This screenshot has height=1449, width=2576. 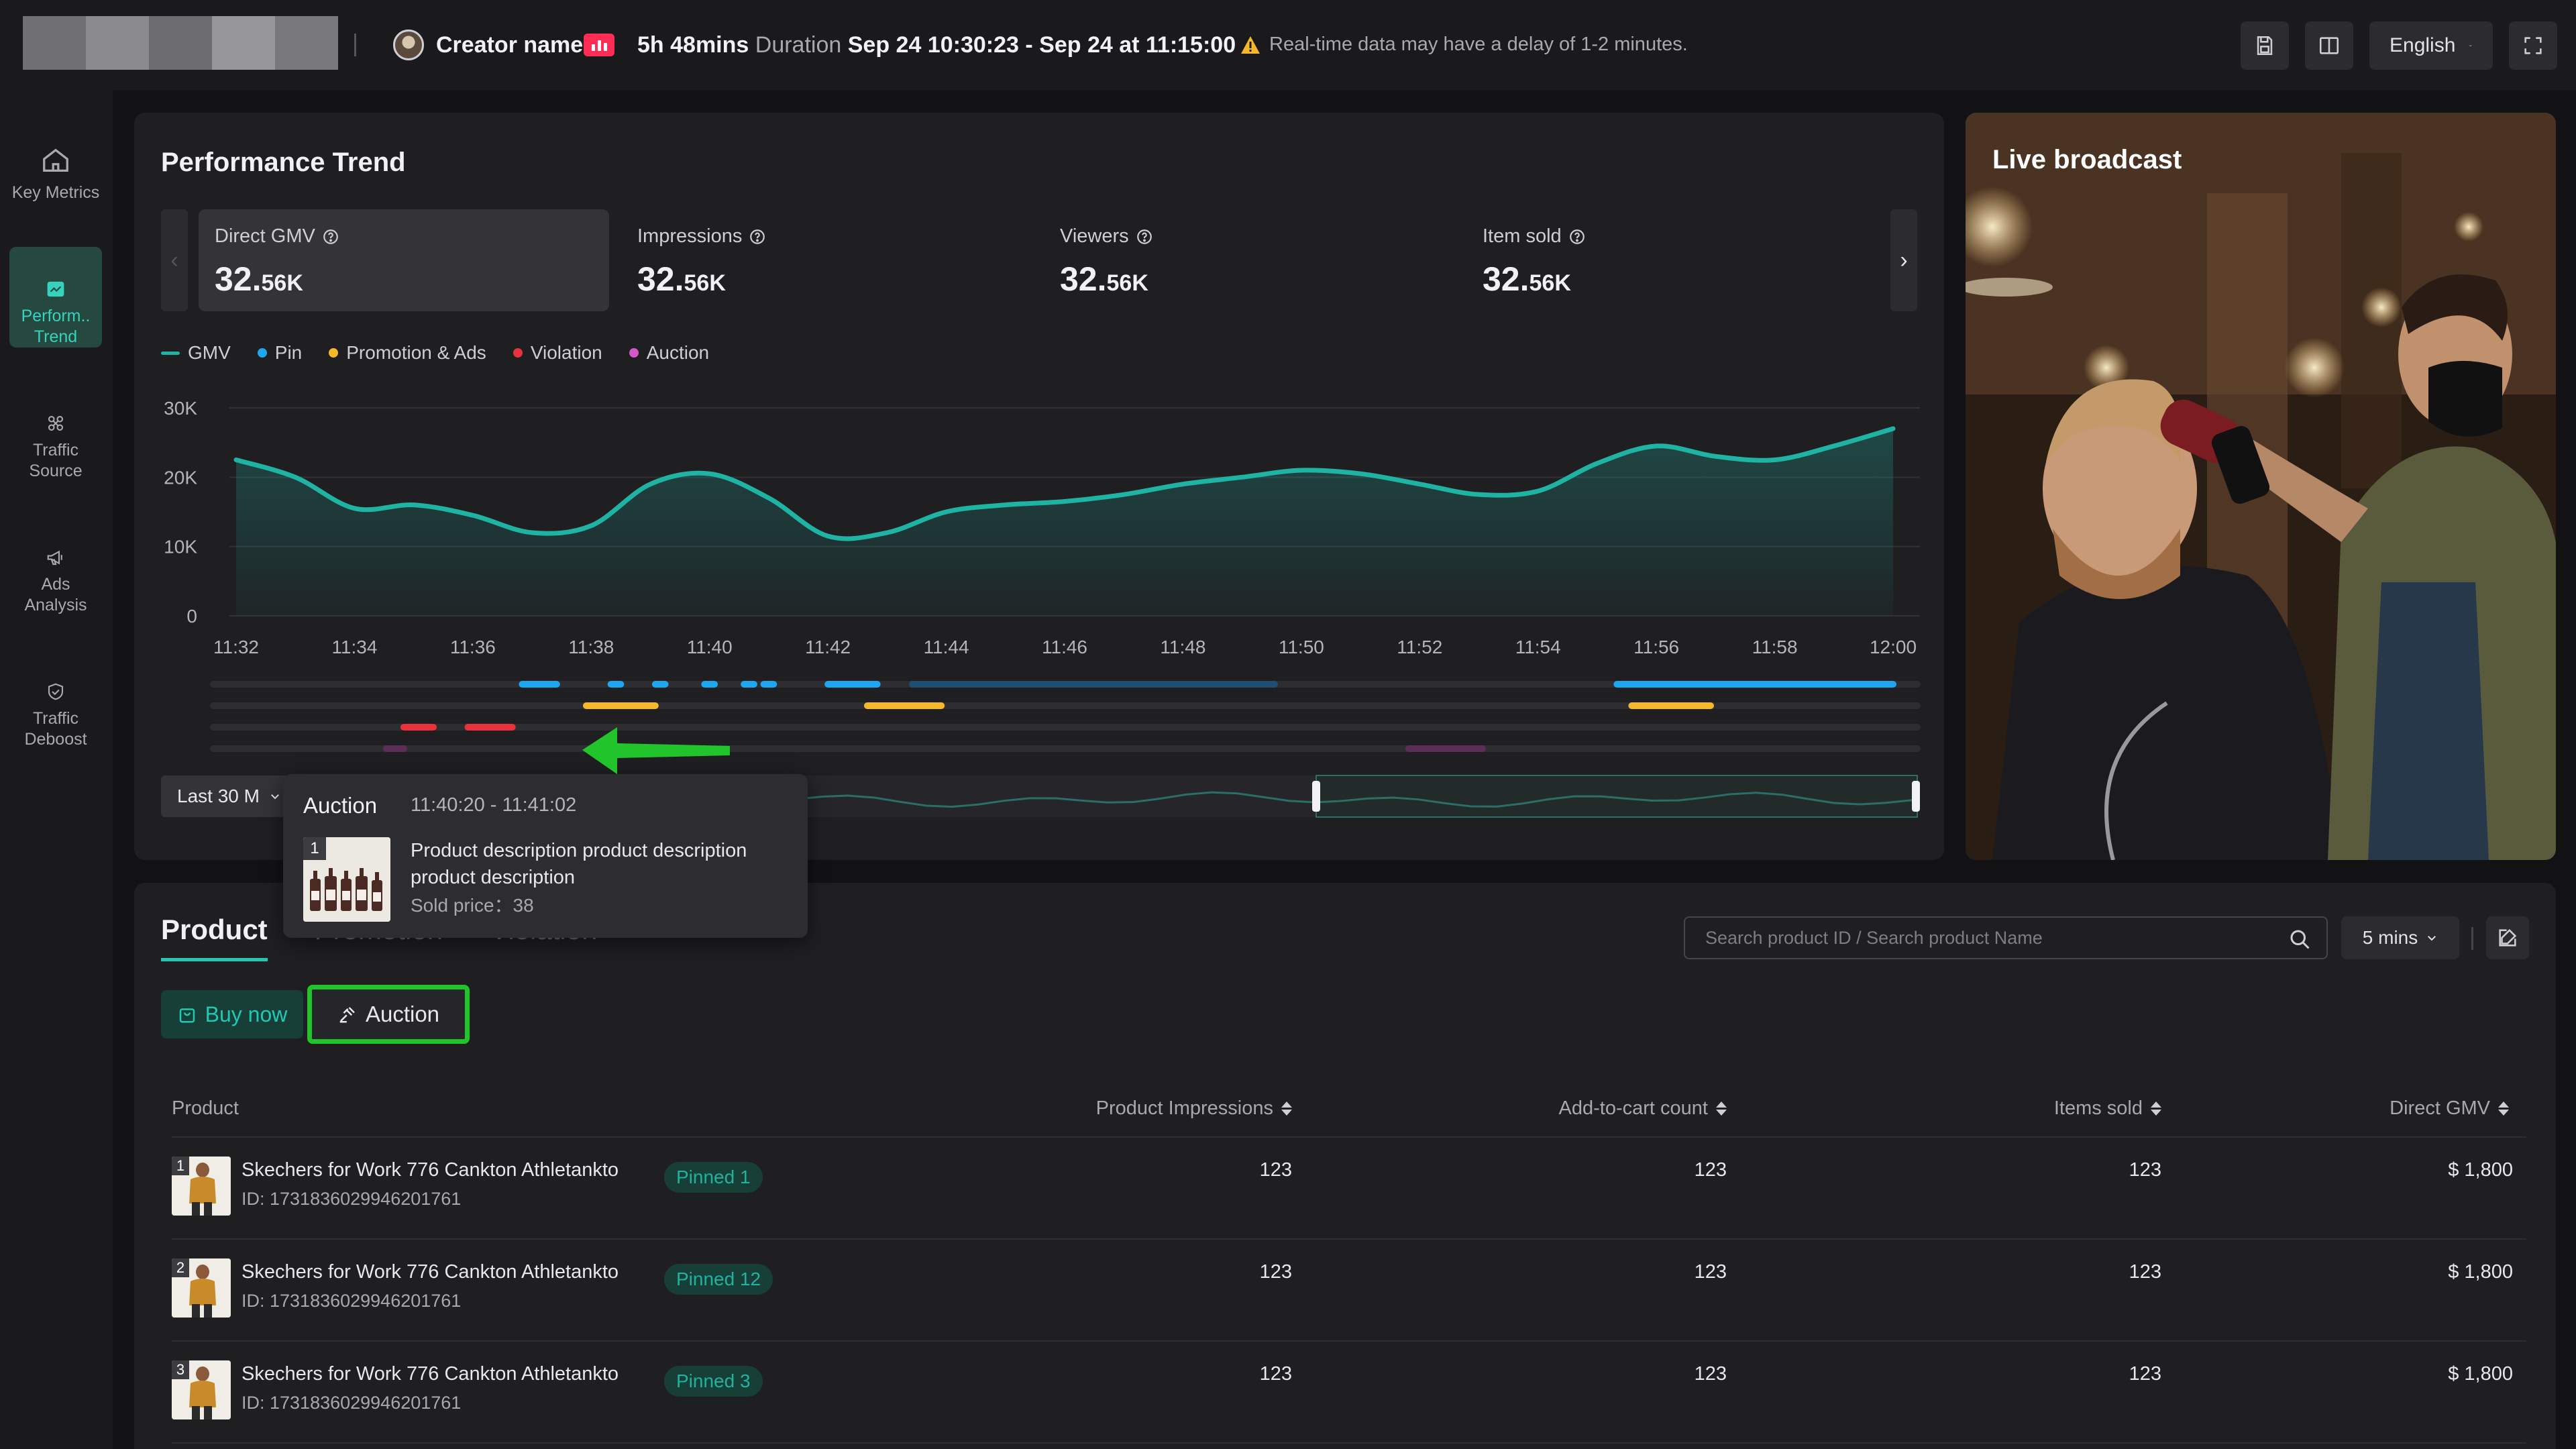 What do you see at coordinates (55, 699) in the screenshot?
I see `sidebar-item-traffic-deboost: Traffic Deboost` at bounding box center [55, 699].